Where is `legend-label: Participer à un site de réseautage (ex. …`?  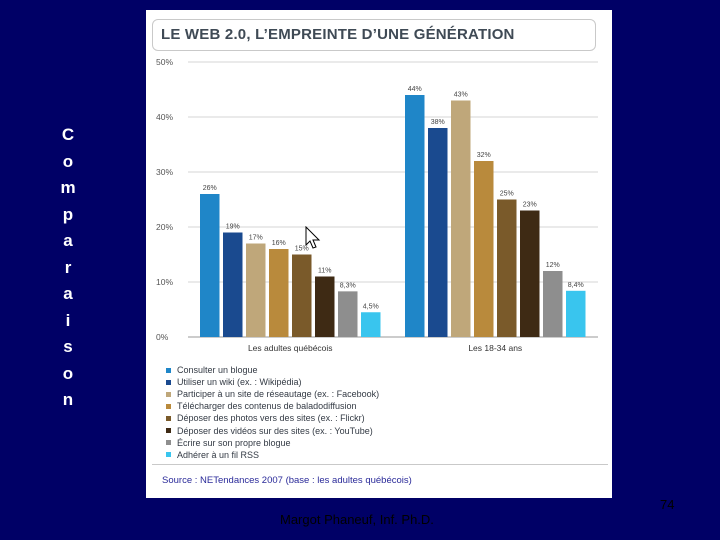 legend-label: Participer à un site de réseautage (ex. … is located at coordinates (278, 394).